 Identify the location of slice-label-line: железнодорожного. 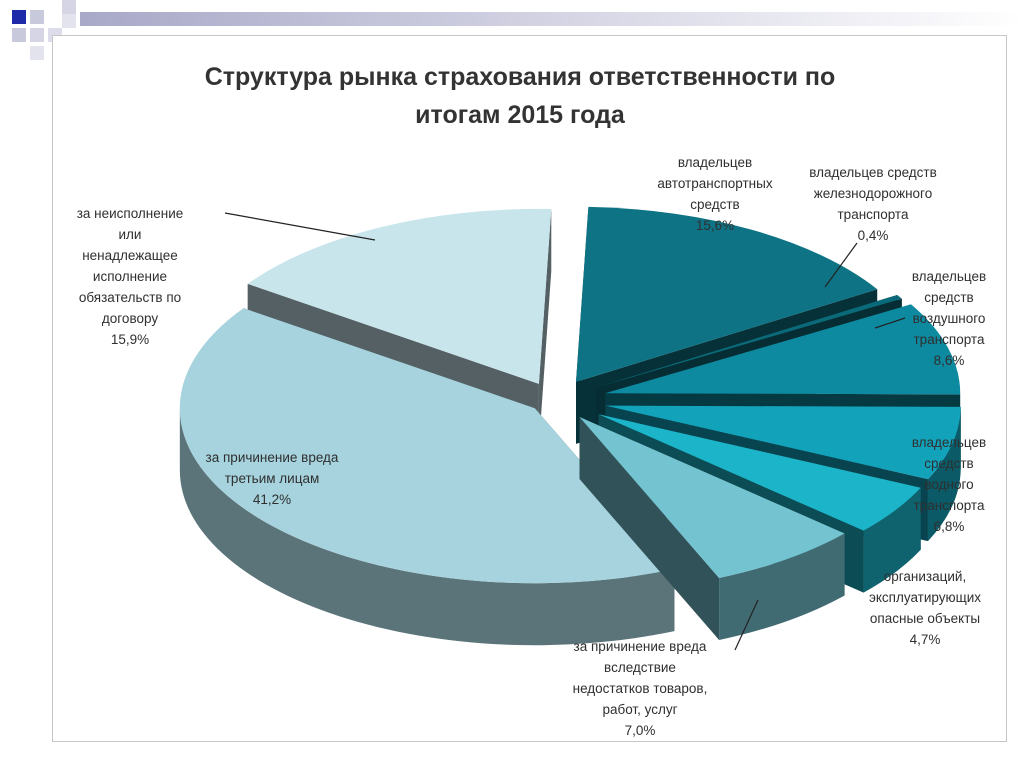
(873, 193).